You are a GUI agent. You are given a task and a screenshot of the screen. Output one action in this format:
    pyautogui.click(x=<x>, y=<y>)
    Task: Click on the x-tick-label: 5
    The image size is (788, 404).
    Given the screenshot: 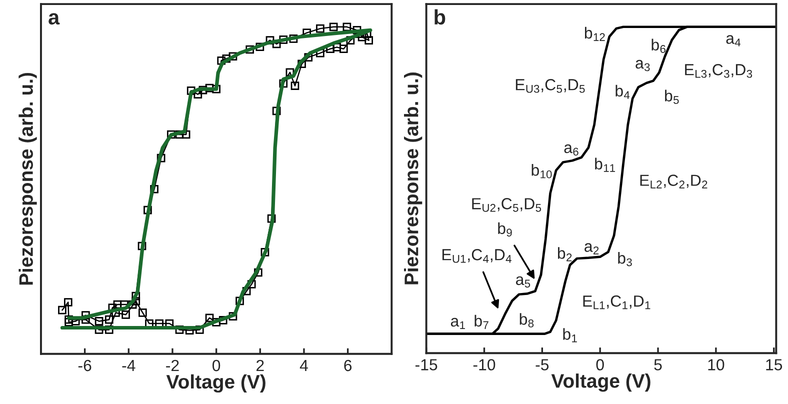 What is the action you would take?
    pyautogui.click(x=658, y=364)
    